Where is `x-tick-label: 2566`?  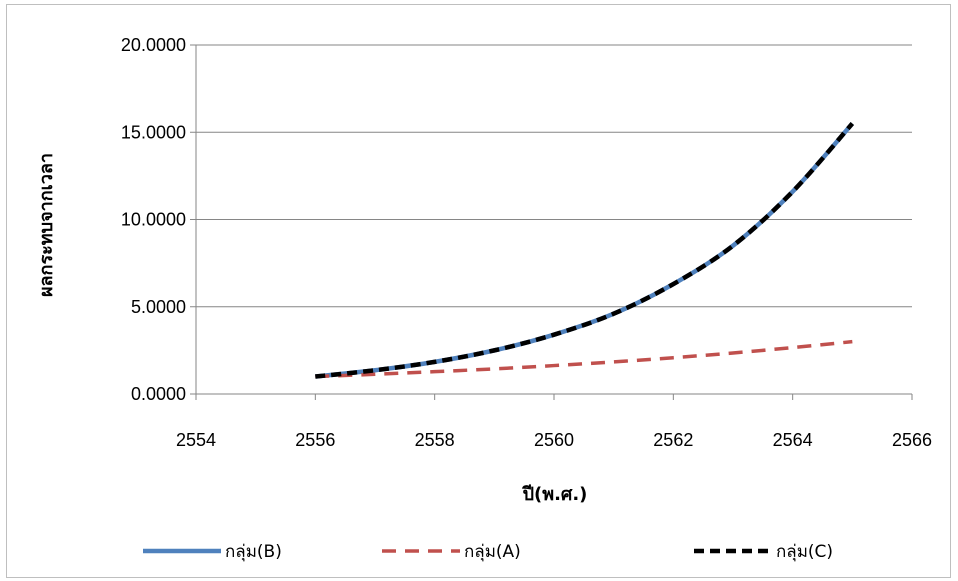 x-tick-label: 2566 is located at coordinates (912, 440).